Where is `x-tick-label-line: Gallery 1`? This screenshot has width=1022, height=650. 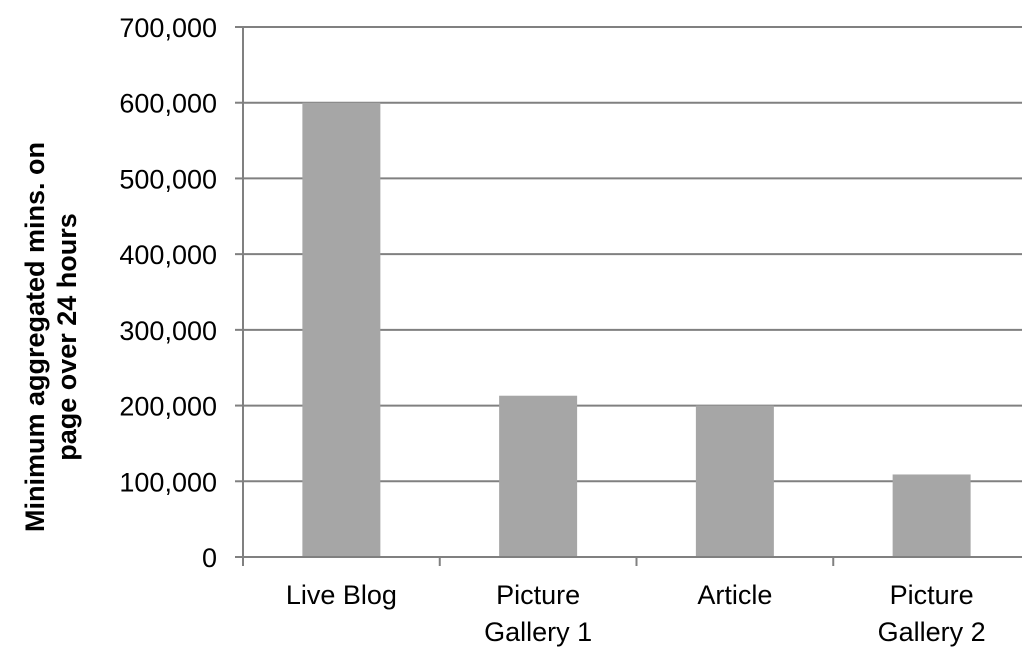
x-tick-label-line: Gallery 1 is located at coordinates (538, 632).